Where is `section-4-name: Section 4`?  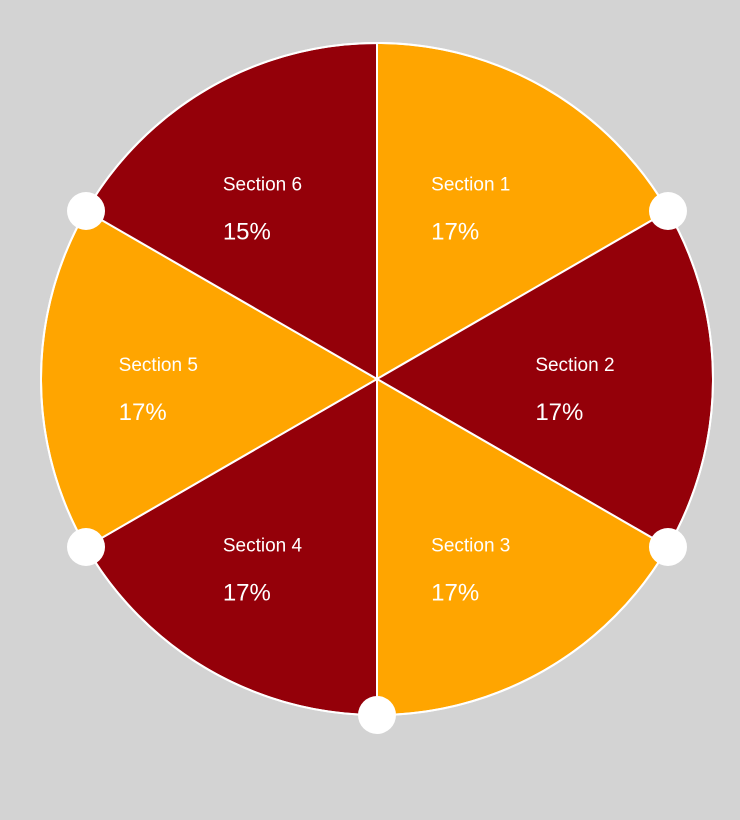
section-4-name: Section 4 is located at coordinates (263, 545).